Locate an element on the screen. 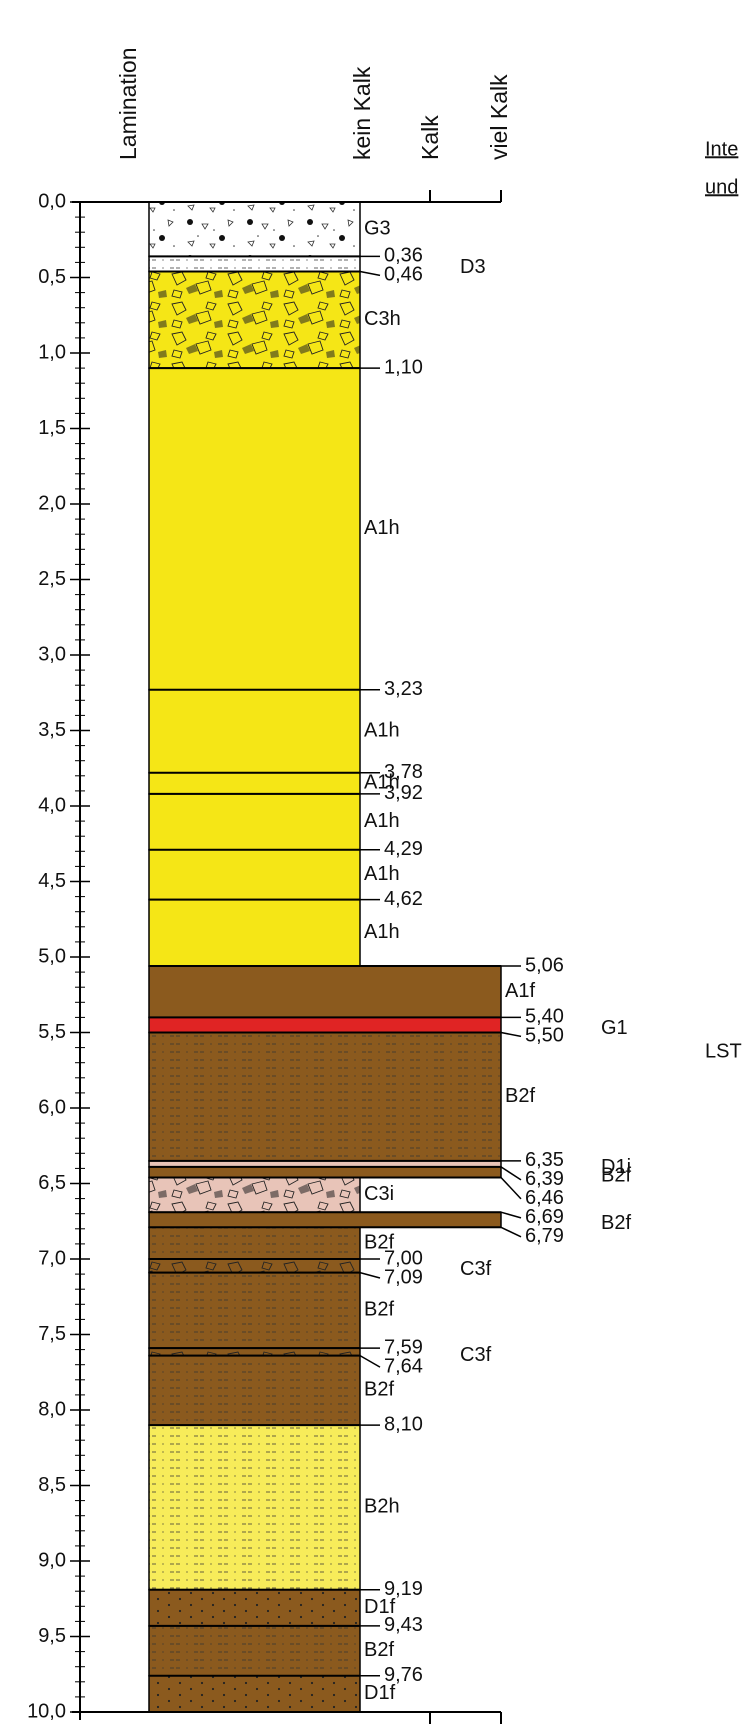 Image resolution: width=745 pixels, height=1727 pixels. boundary-label: 5,06 is located at coordinates (544, 965).